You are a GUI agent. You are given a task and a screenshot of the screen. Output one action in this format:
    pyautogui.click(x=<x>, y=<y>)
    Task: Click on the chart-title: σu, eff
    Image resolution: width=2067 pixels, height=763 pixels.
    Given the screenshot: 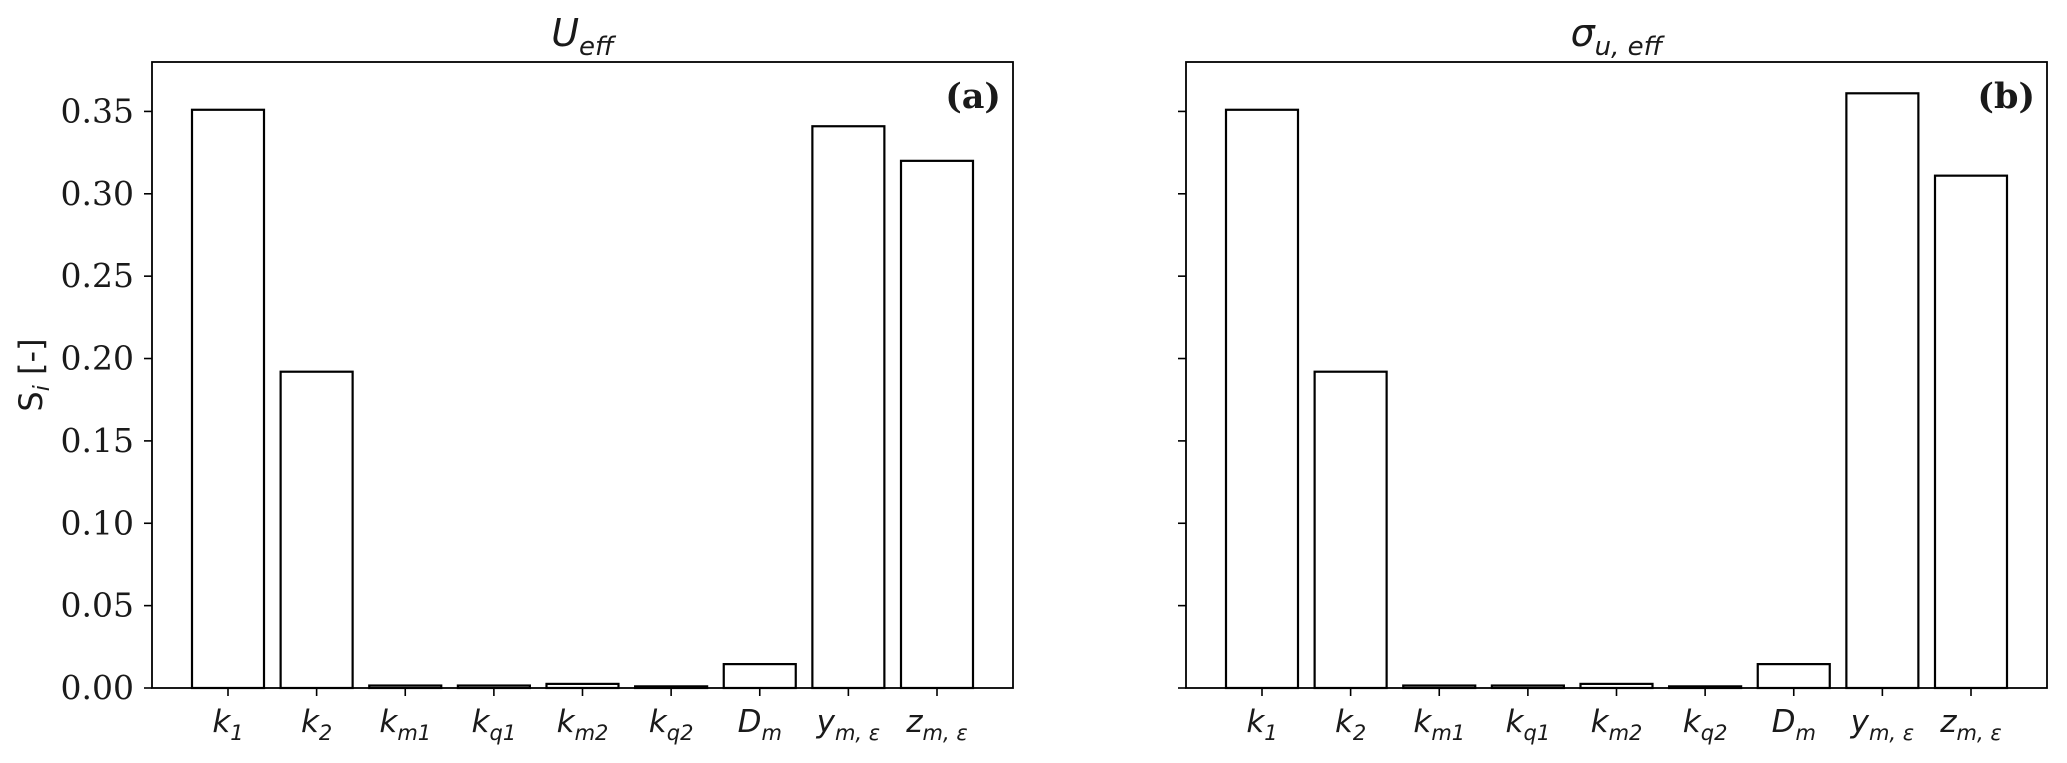 What is the action you would take?
    pyautogui.click(x=1618, y=36)
    